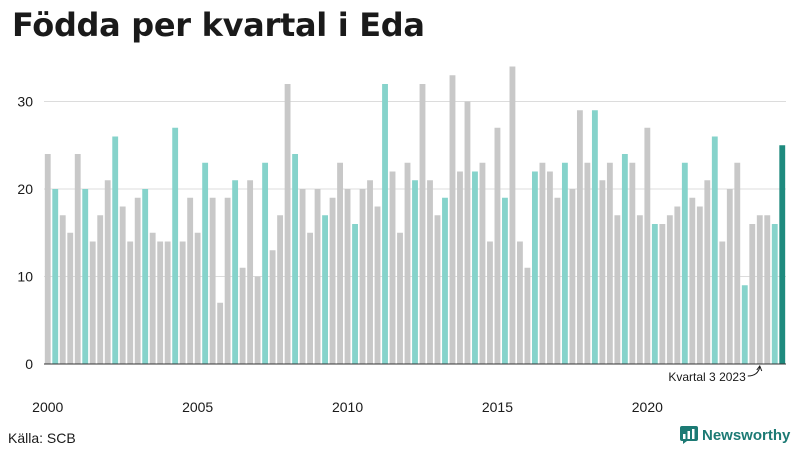 This screenshot has height=450, width=800. What do you see at coordinates (29, 364) in the screenshot?
I see `y-tick-label: 0` at bounding box center [29, 364].